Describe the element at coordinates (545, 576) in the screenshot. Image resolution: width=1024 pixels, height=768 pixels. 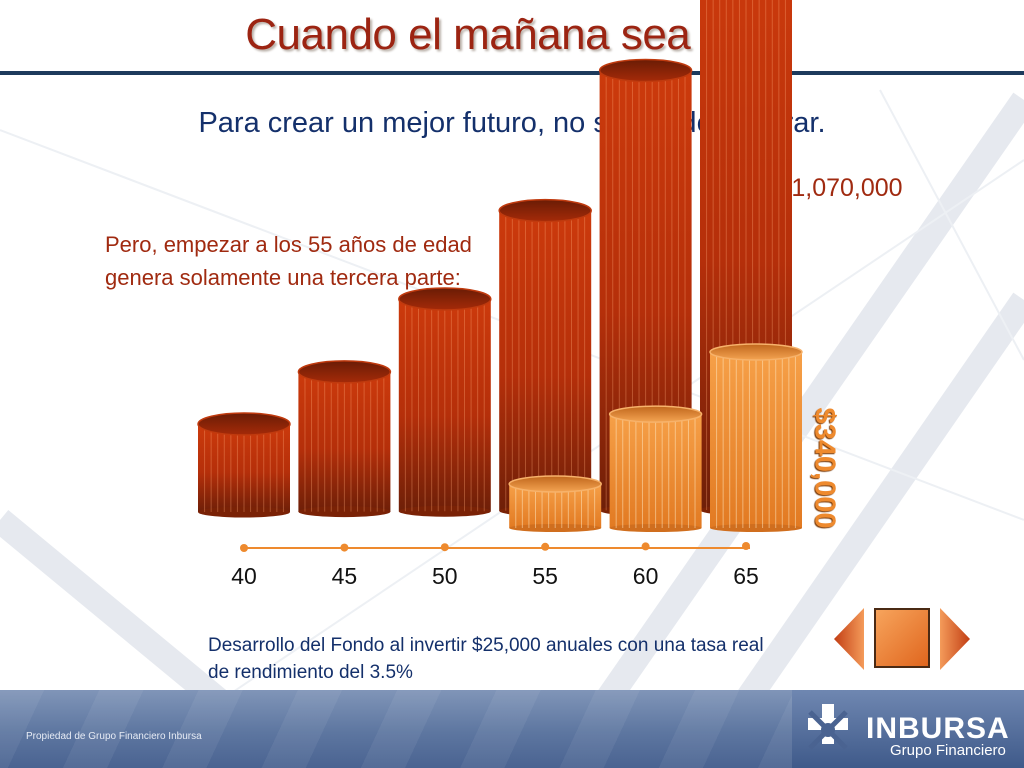
I see `tick-label-55: 55` at that location.